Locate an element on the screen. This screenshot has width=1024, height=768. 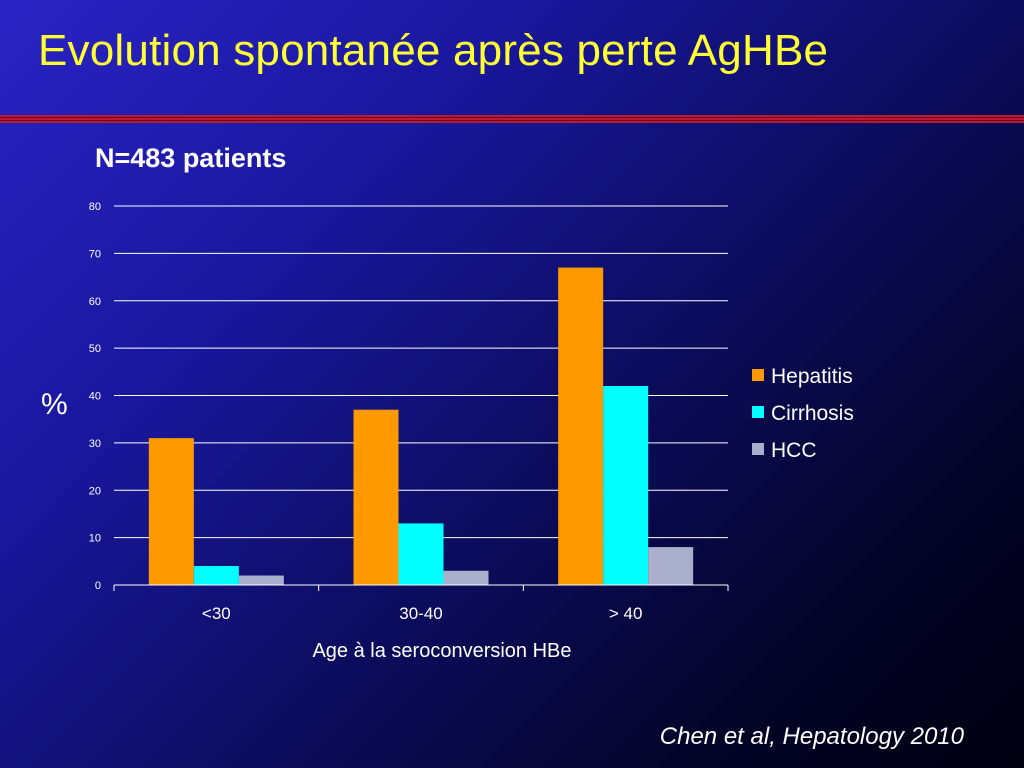
y-tick-label: 30 is located at coordinates (95, 444).